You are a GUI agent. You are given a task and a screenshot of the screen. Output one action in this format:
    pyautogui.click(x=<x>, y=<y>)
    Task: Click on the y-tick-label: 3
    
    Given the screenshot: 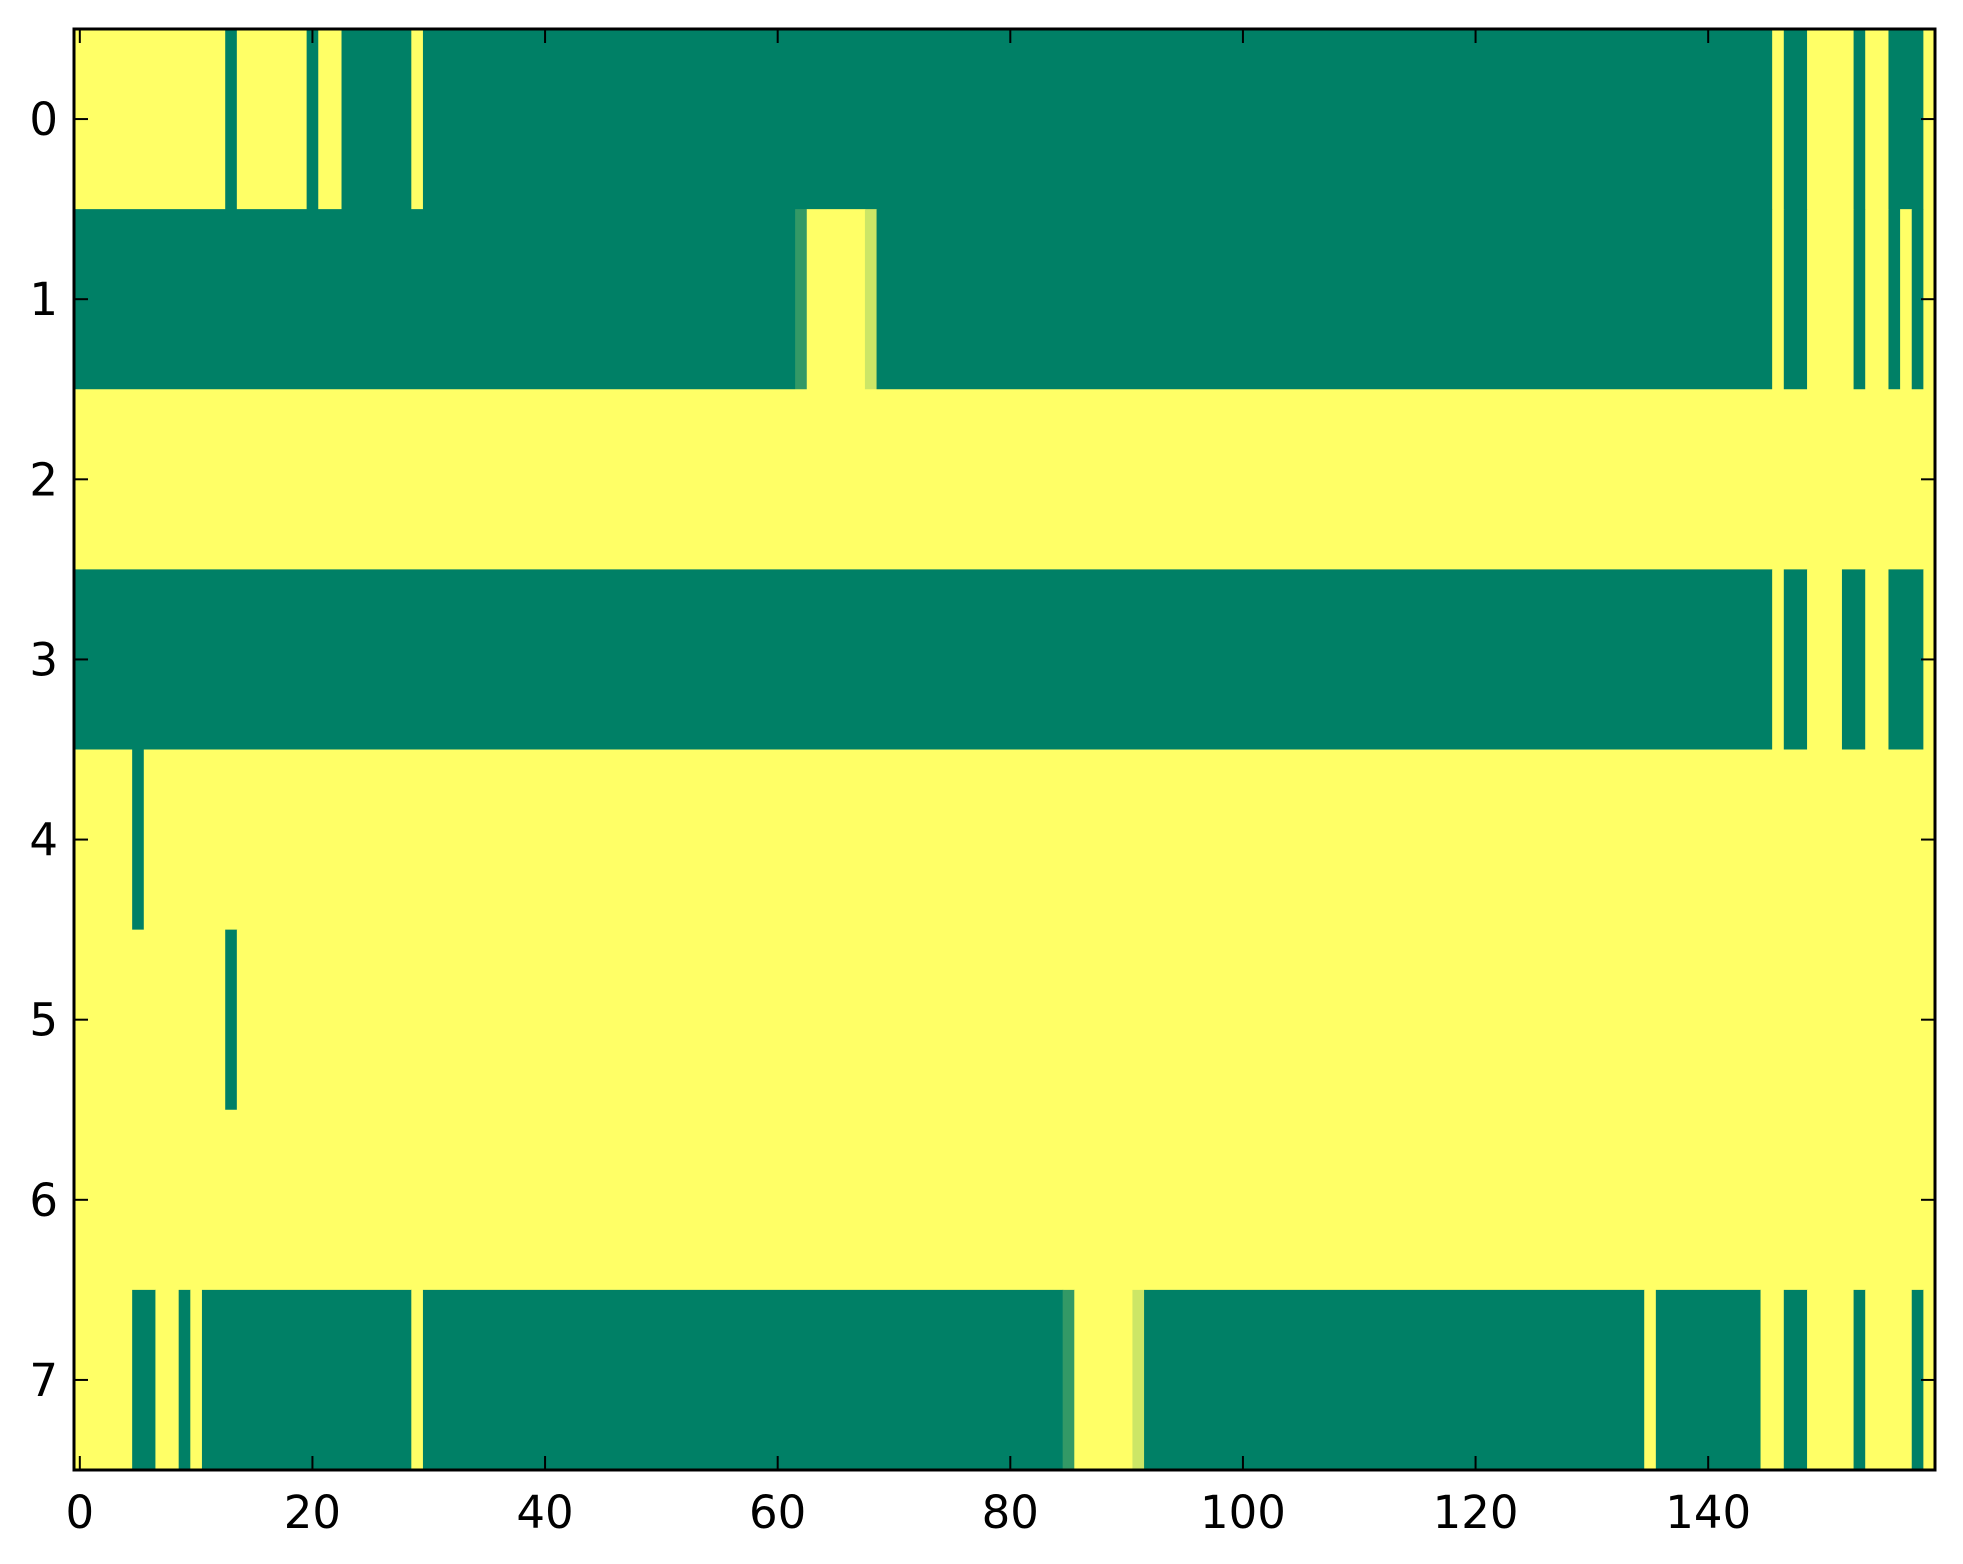 What is the action you would take?
    pyautogui.click(x=43, y=659)
    